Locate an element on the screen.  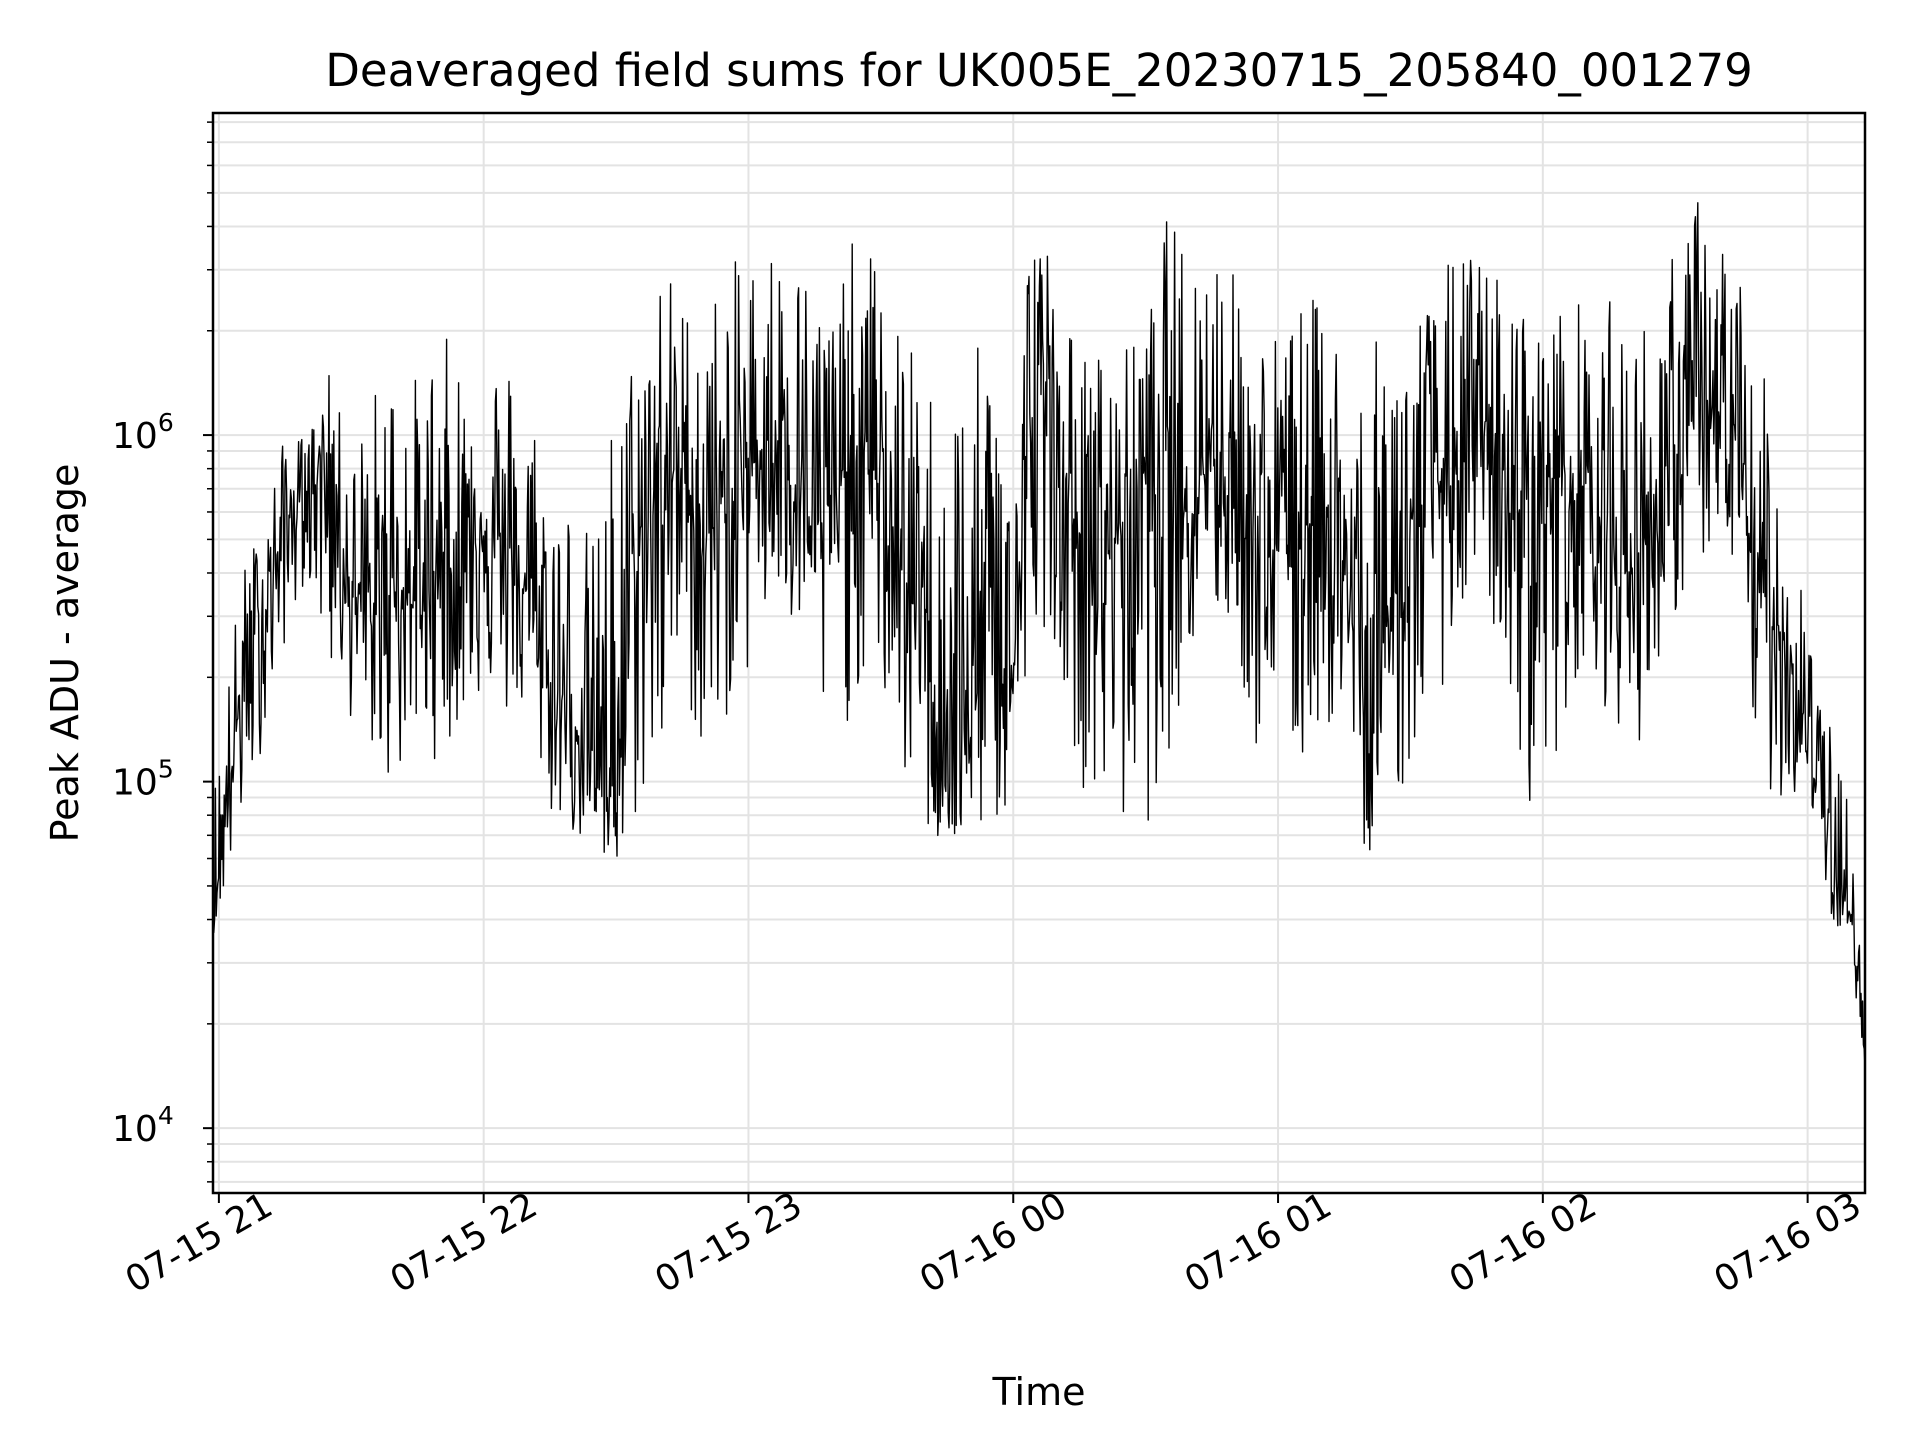
y-tick-label: 10⁶ is located at coordinates (143, 432).